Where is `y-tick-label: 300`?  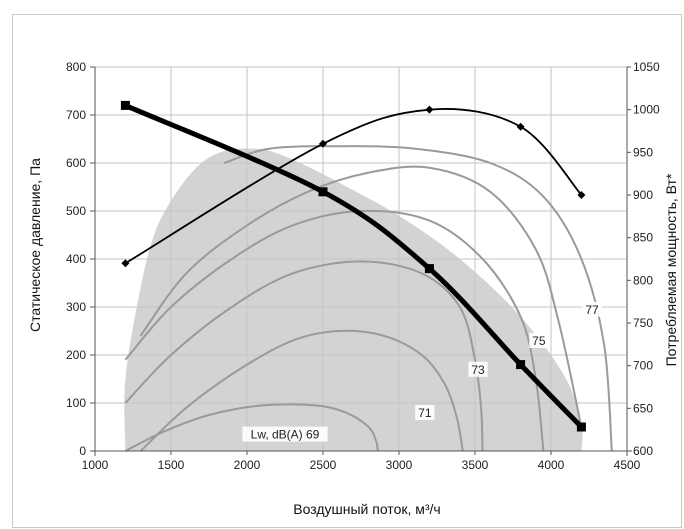 y-tick-label: 300 is located at coordinates (76, 307).